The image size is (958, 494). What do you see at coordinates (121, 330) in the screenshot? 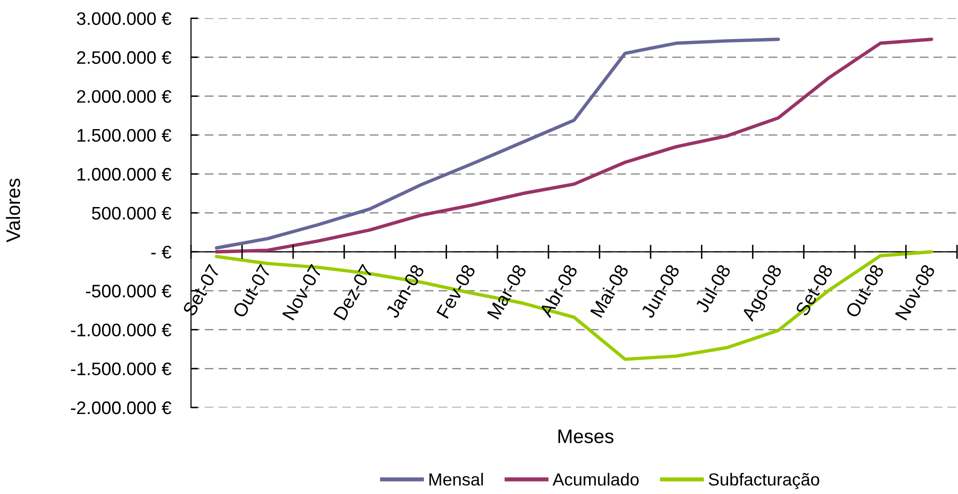
I see `y-tick-label: -1.000.000 €` at bounding box center [121, 330].